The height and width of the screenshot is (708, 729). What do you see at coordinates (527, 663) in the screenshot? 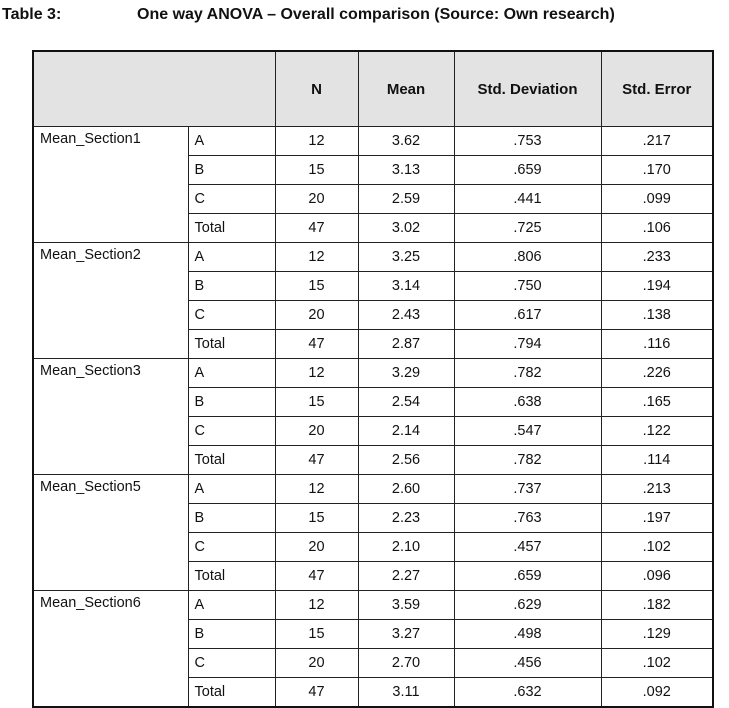
I see `std-deviation-cell: .456` at bounding box center [527, 663].